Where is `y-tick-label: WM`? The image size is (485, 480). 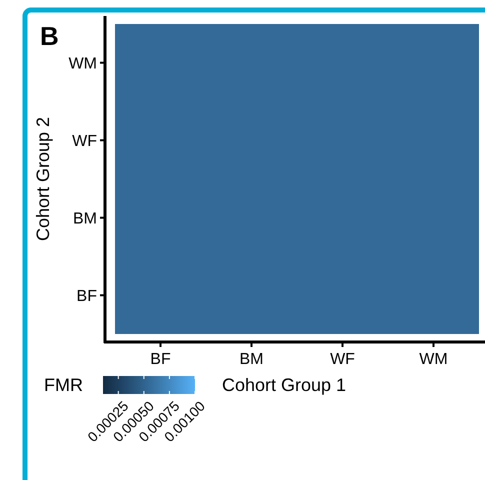 y-tick-label: WM is located at coordinates (82, 63).